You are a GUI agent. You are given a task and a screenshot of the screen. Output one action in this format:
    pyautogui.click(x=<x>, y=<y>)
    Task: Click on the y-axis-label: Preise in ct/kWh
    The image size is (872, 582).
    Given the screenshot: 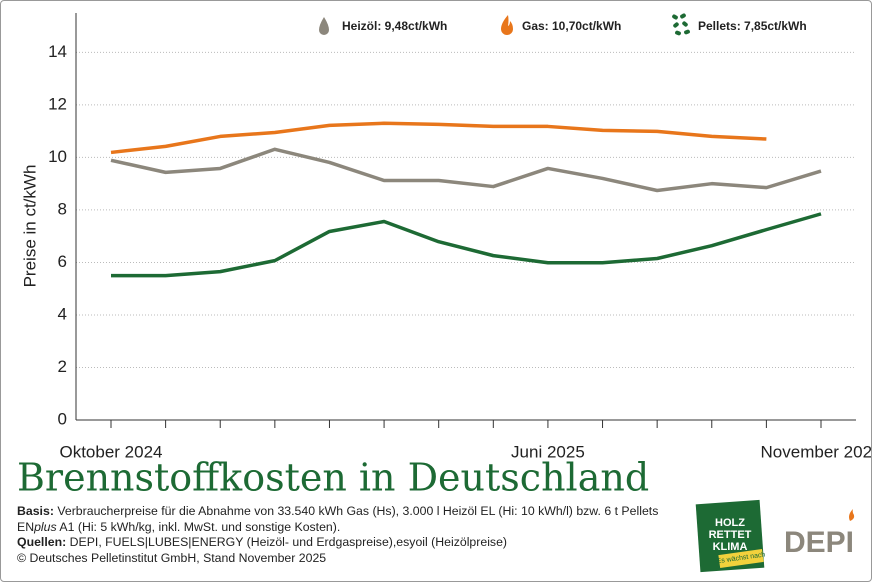 What is the action you would take?
    pyautogui.click(x=29, y=226)
    